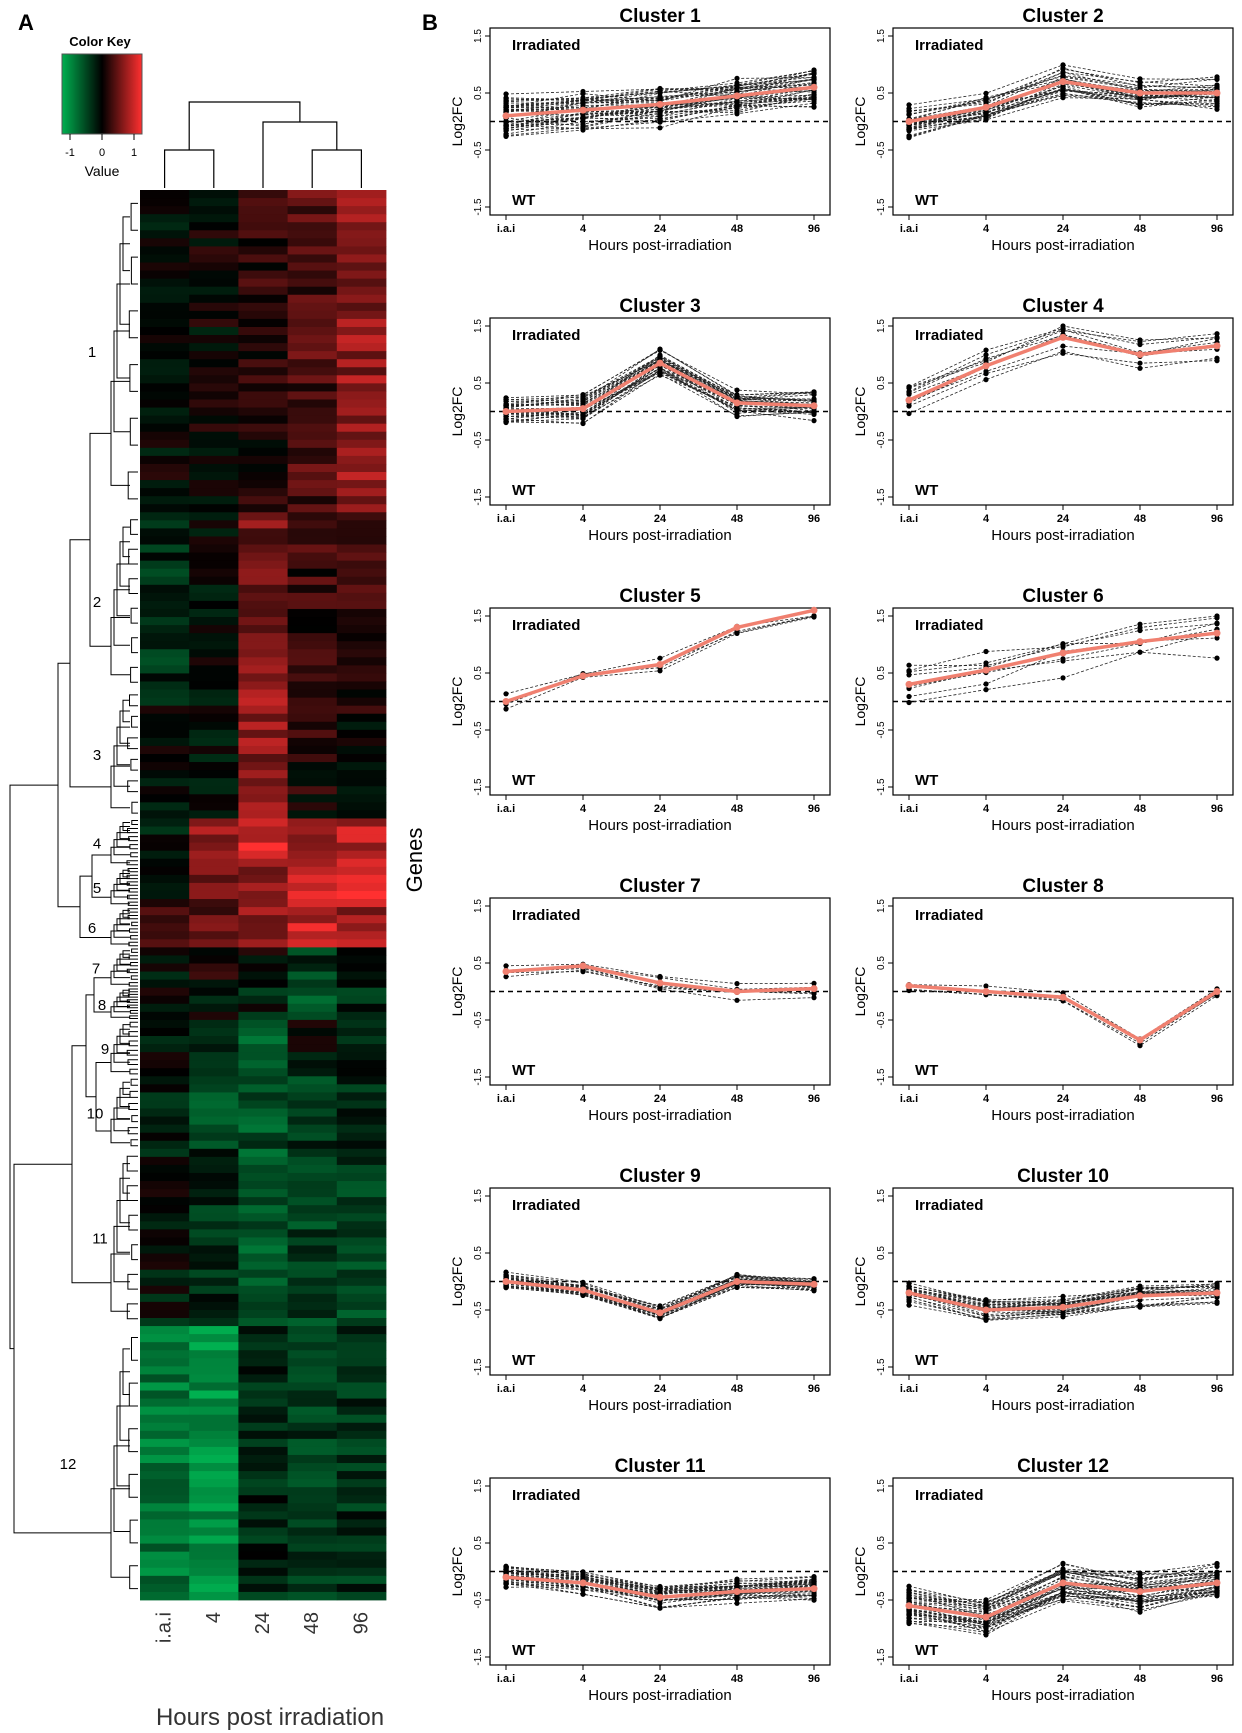 The width and height of the screenshot is (1242, 1733). Describe the element at coordinates (97, 755) in the screenshot. I see `cluster-number-label: 3` at that location.